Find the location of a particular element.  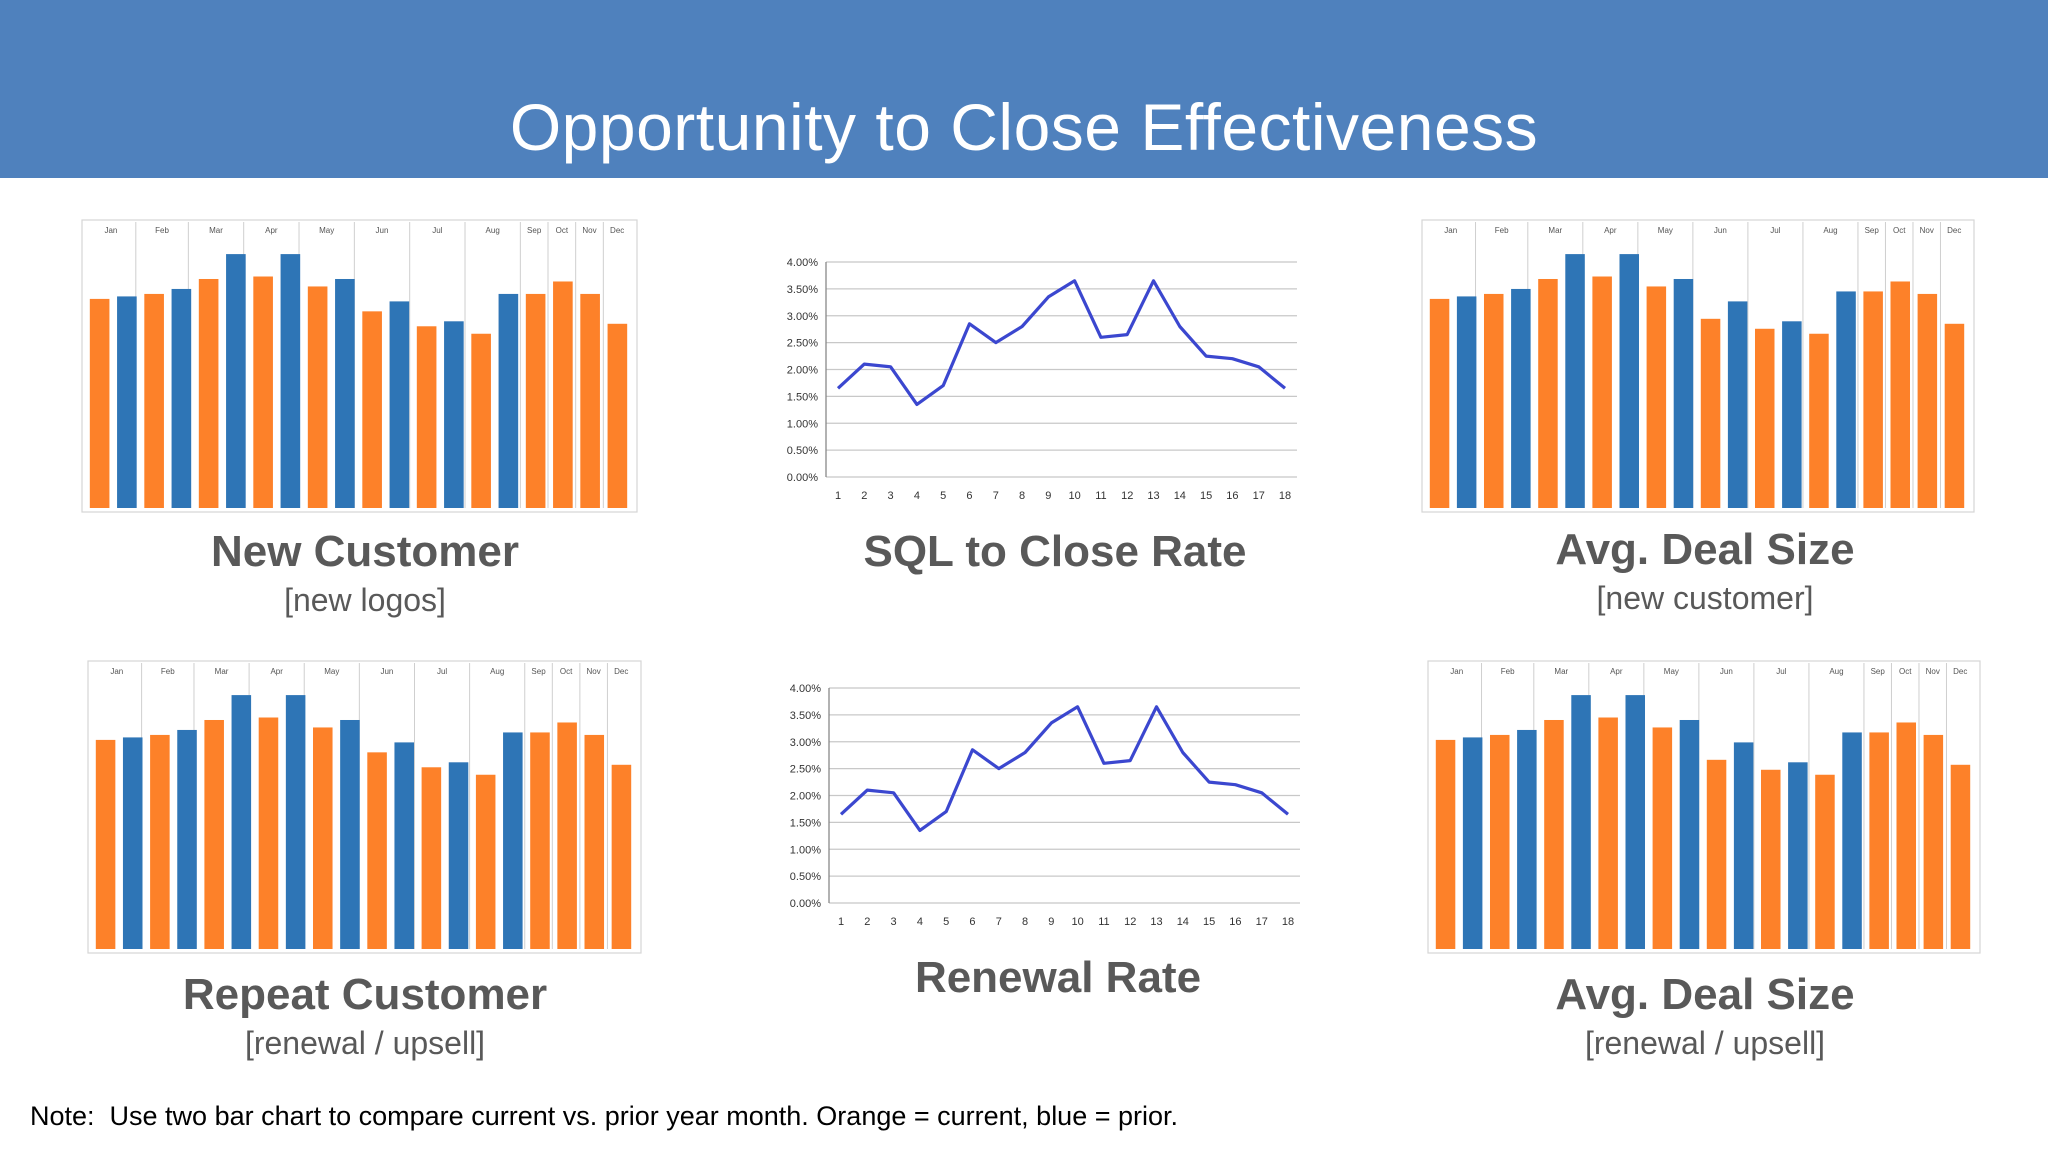

x-tick-label: 3 is located at coordinates (891, 496).